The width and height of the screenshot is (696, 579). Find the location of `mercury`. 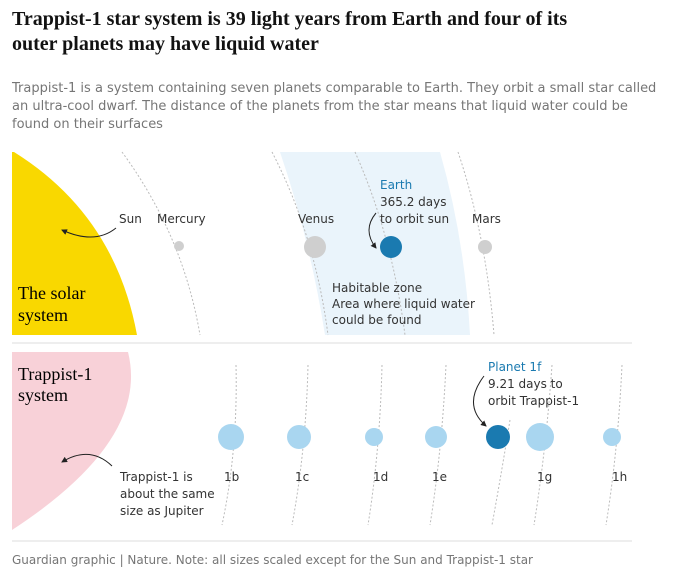

mercury is located at coordinates (179, 246).